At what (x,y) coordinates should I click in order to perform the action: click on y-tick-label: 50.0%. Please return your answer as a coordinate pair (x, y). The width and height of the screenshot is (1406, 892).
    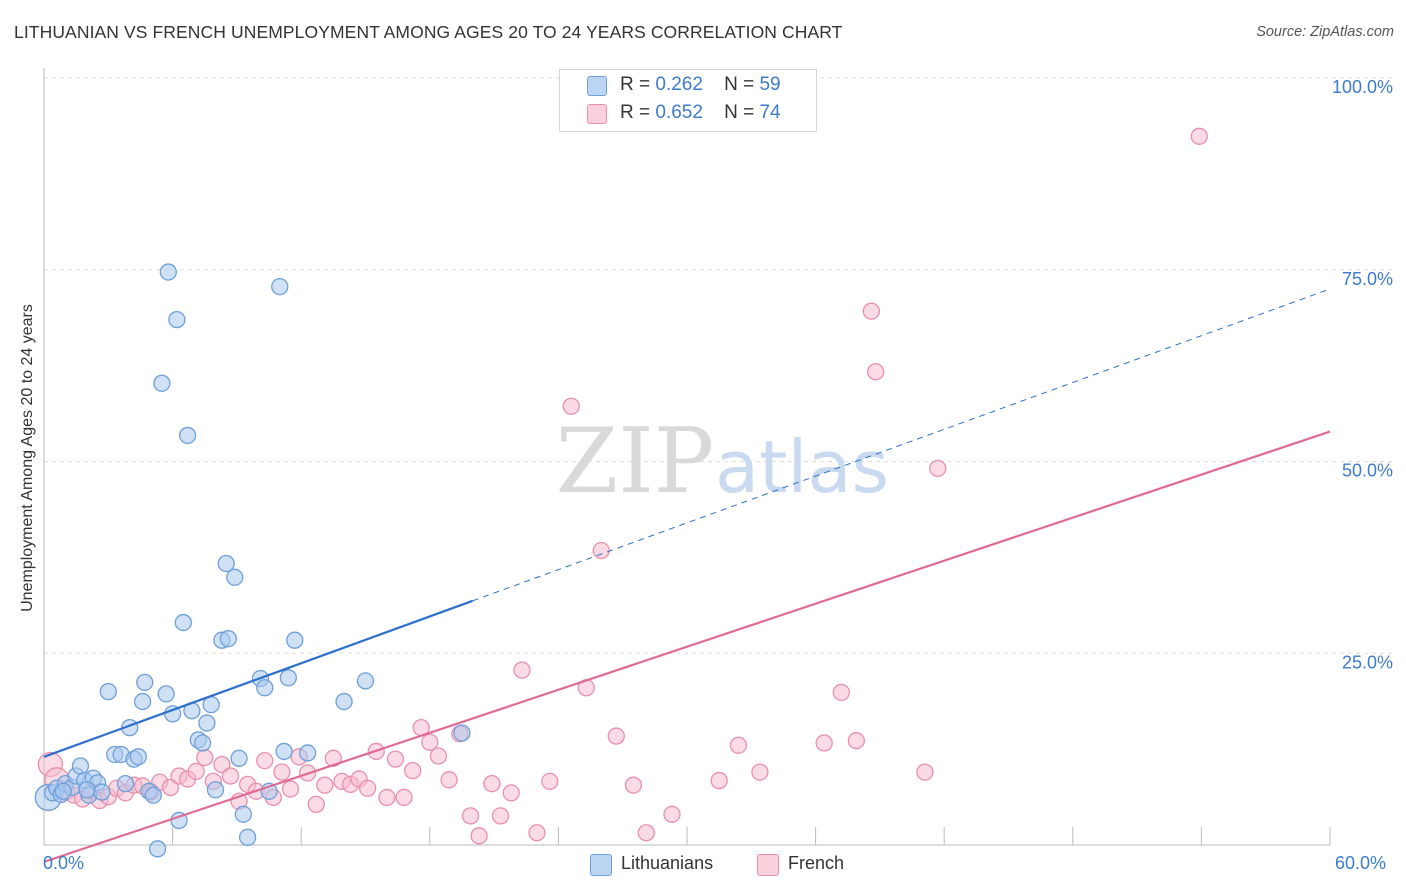
    Looking at the image, I should click on (1367, 471).